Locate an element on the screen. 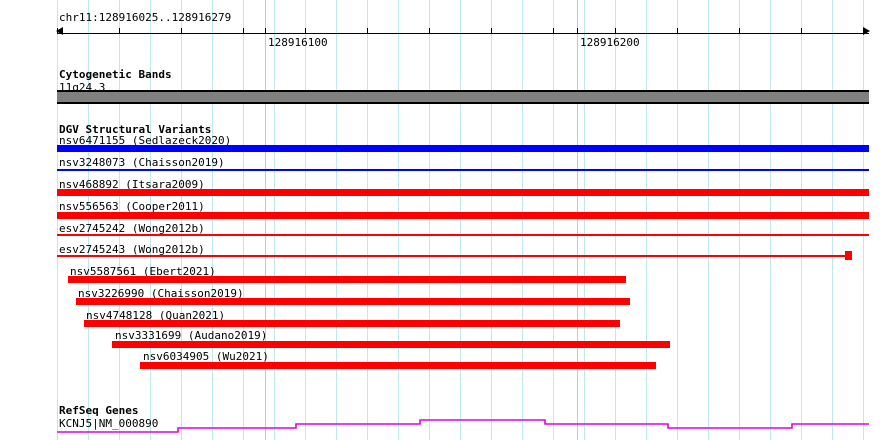 The image size is (890, 440). cytoband-bar is located at coordinates (463, 97).